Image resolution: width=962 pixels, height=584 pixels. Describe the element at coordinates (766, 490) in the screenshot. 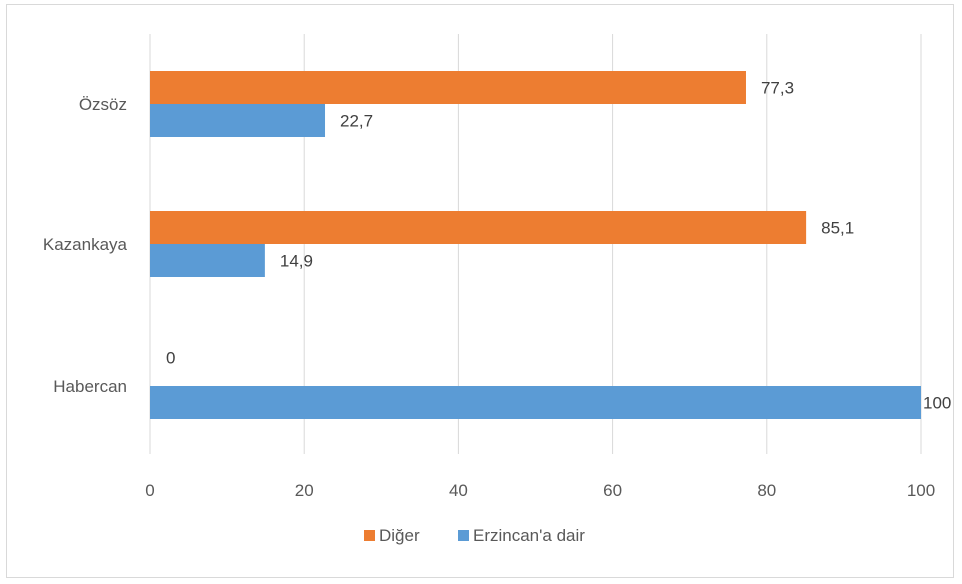

I see `x-tick-label: 80` at that location.